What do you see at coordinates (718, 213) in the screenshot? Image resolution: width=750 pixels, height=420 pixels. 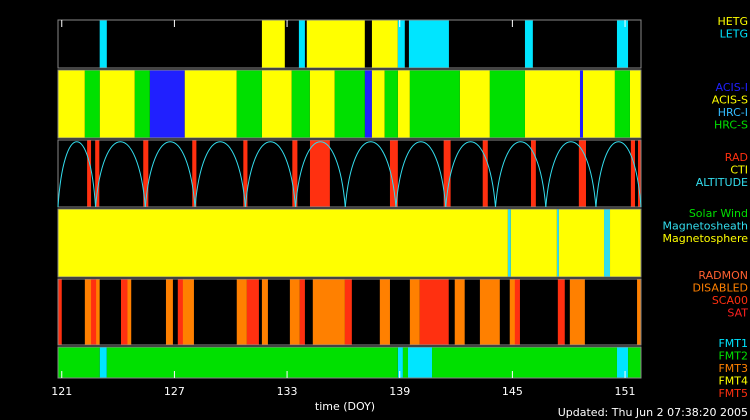 I see `legend-label: Solar Wind` at bounding box center [718, 213].